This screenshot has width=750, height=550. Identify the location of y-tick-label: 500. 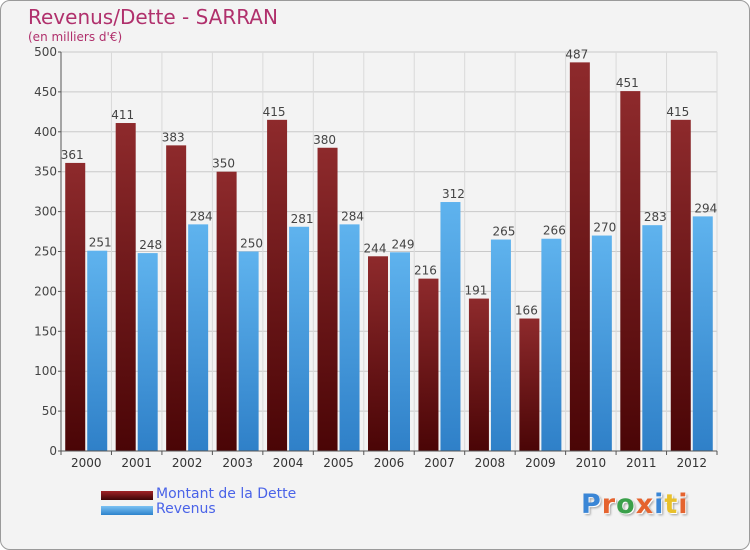
(45, 52).